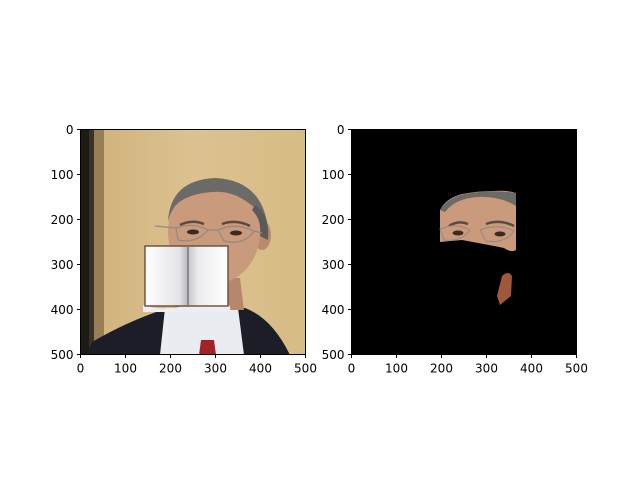 The image size is (640, 480). I want to click on right-x-tick-label: 100, so click(396, 369).